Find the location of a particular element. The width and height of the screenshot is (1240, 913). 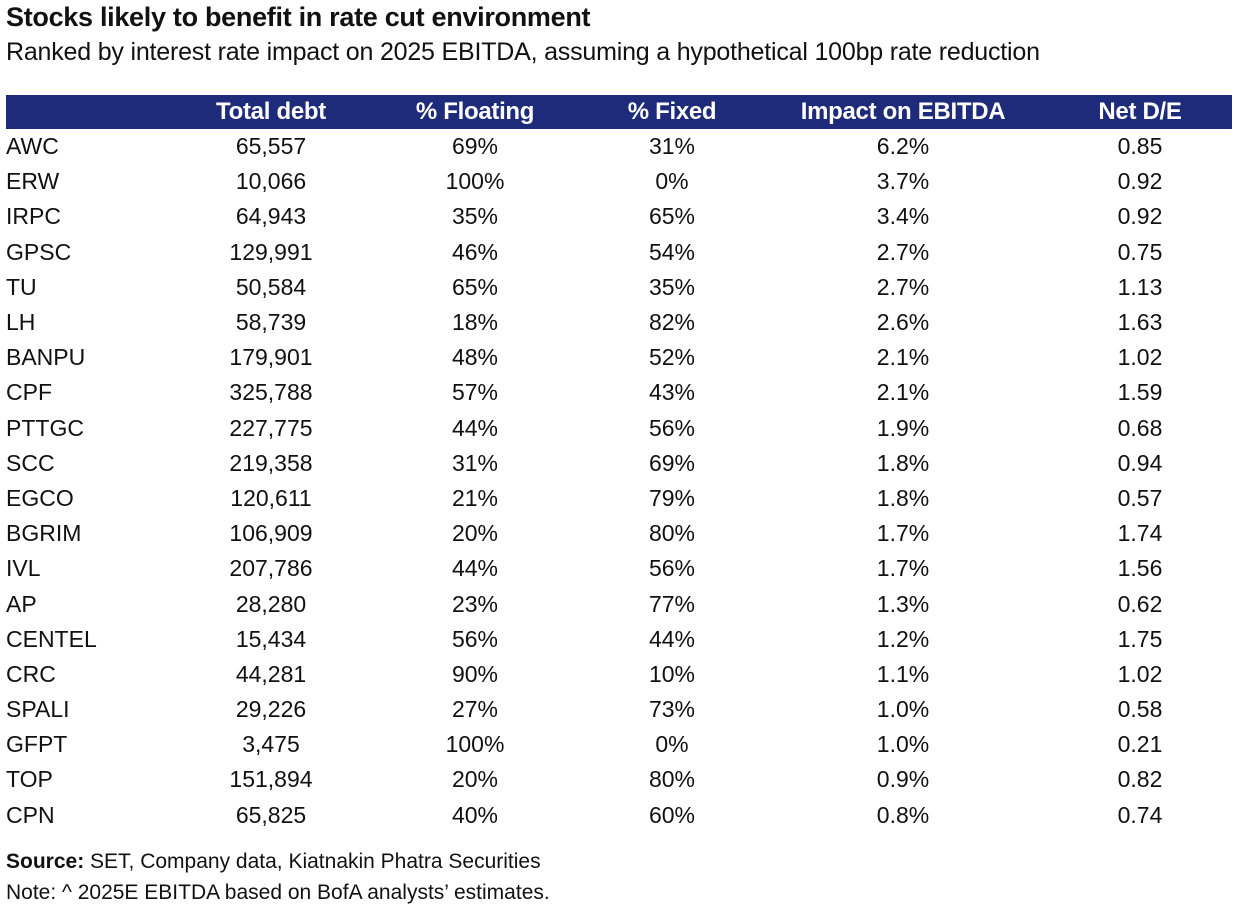

cell-pct-floating: 69% is located at coordinates (475, 146).